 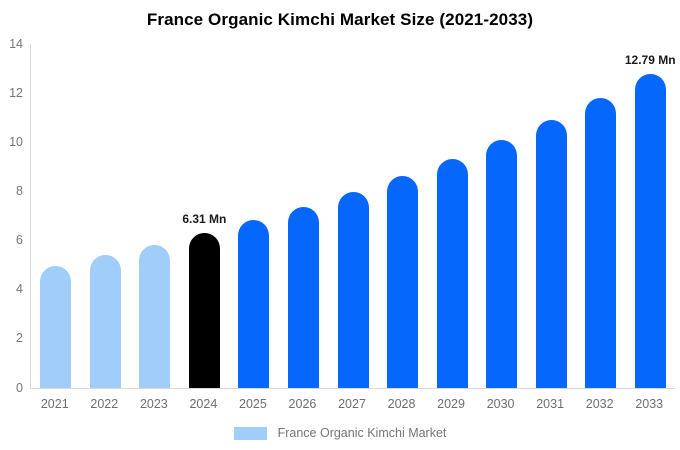 What do you see at coordinates (254, 304) in the screenshot?
I see `bar-2025` at bounding box center [254, 304].